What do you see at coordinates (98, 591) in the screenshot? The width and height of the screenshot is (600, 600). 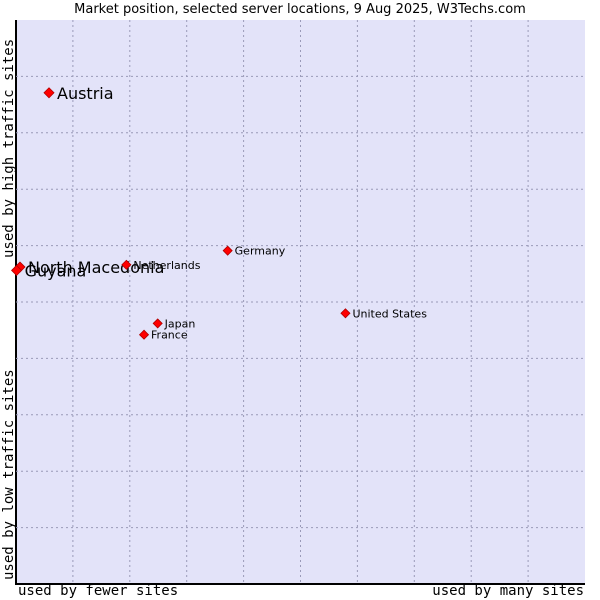 I see `x-axis-label-low: used by fewer sites` at bounding box center [98, 591].